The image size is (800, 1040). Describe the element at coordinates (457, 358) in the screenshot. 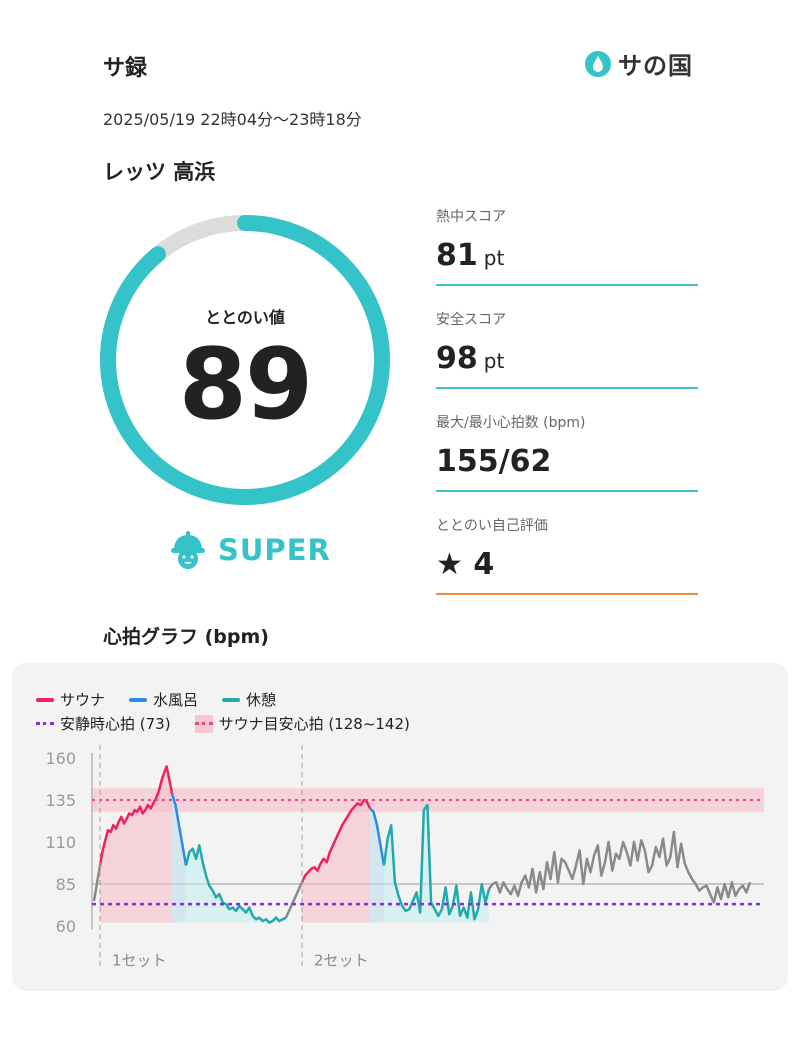

I see `score-number: 98` at that location.